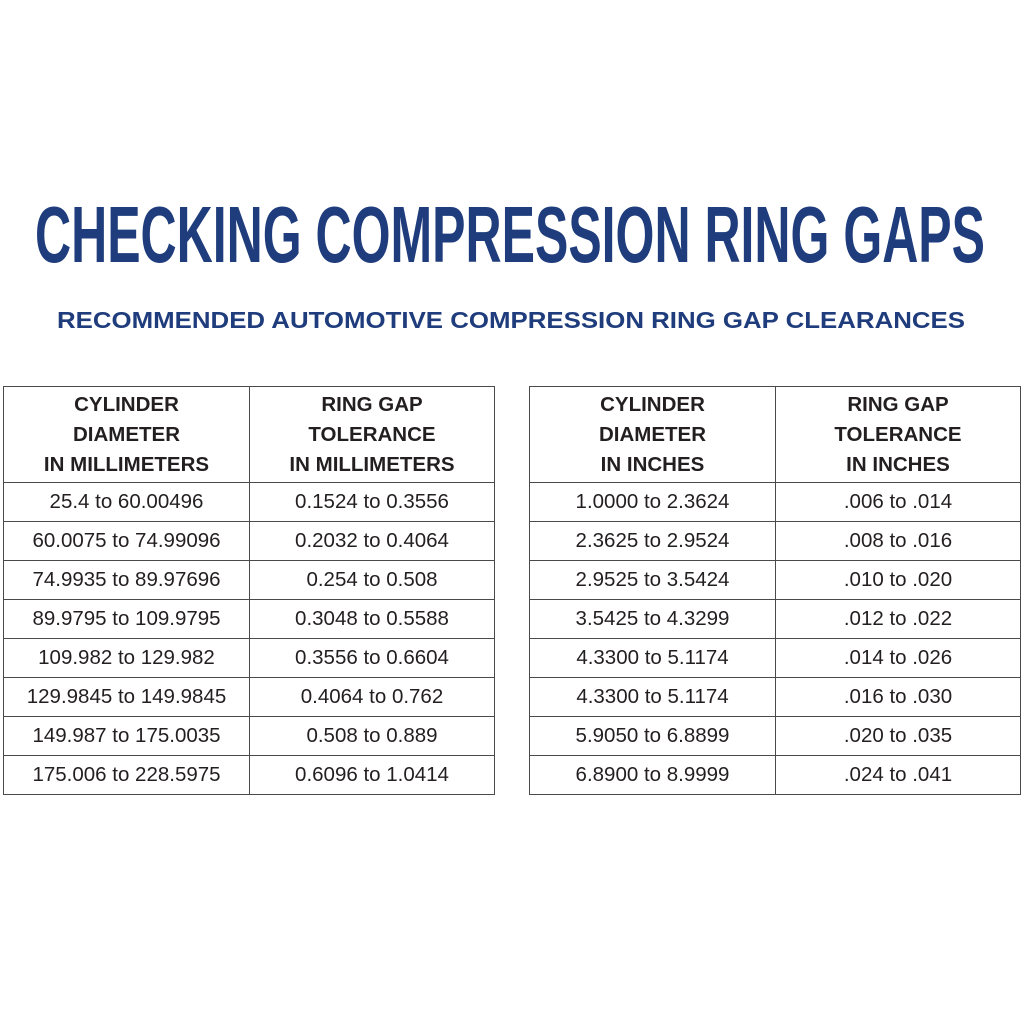  I want to click on table-row: 5.9050 to 6.8899.020 to .035, so click(775, 736).